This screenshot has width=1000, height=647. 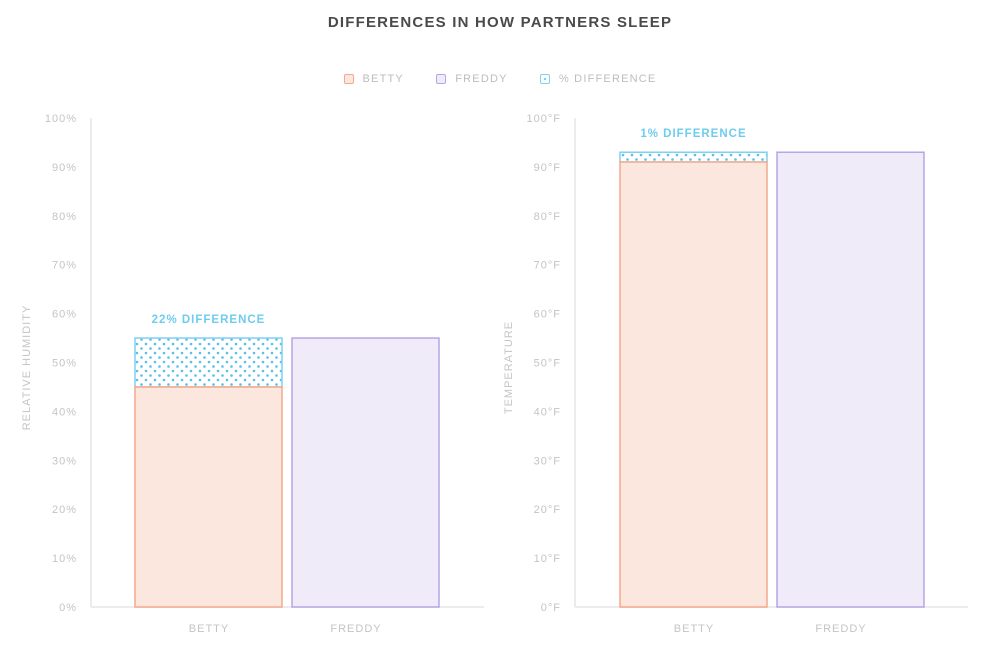 I want to click on legend-label-betty: BETTY, so click(x=383, y=79).